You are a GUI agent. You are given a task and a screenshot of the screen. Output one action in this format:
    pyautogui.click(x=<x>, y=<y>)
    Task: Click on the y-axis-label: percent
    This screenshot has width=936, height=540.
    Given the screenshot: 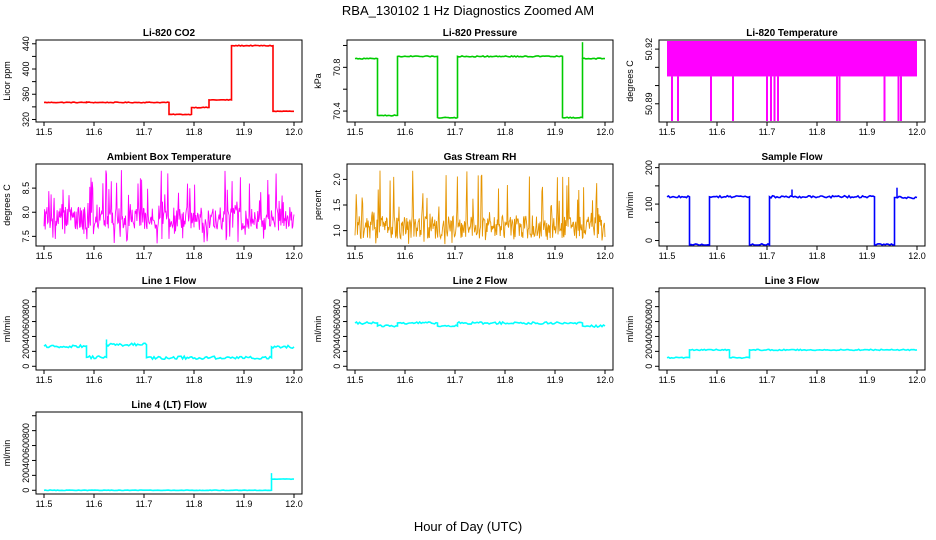 What is the action you would take?
    pyautogui.click(x=318, y=204)
    